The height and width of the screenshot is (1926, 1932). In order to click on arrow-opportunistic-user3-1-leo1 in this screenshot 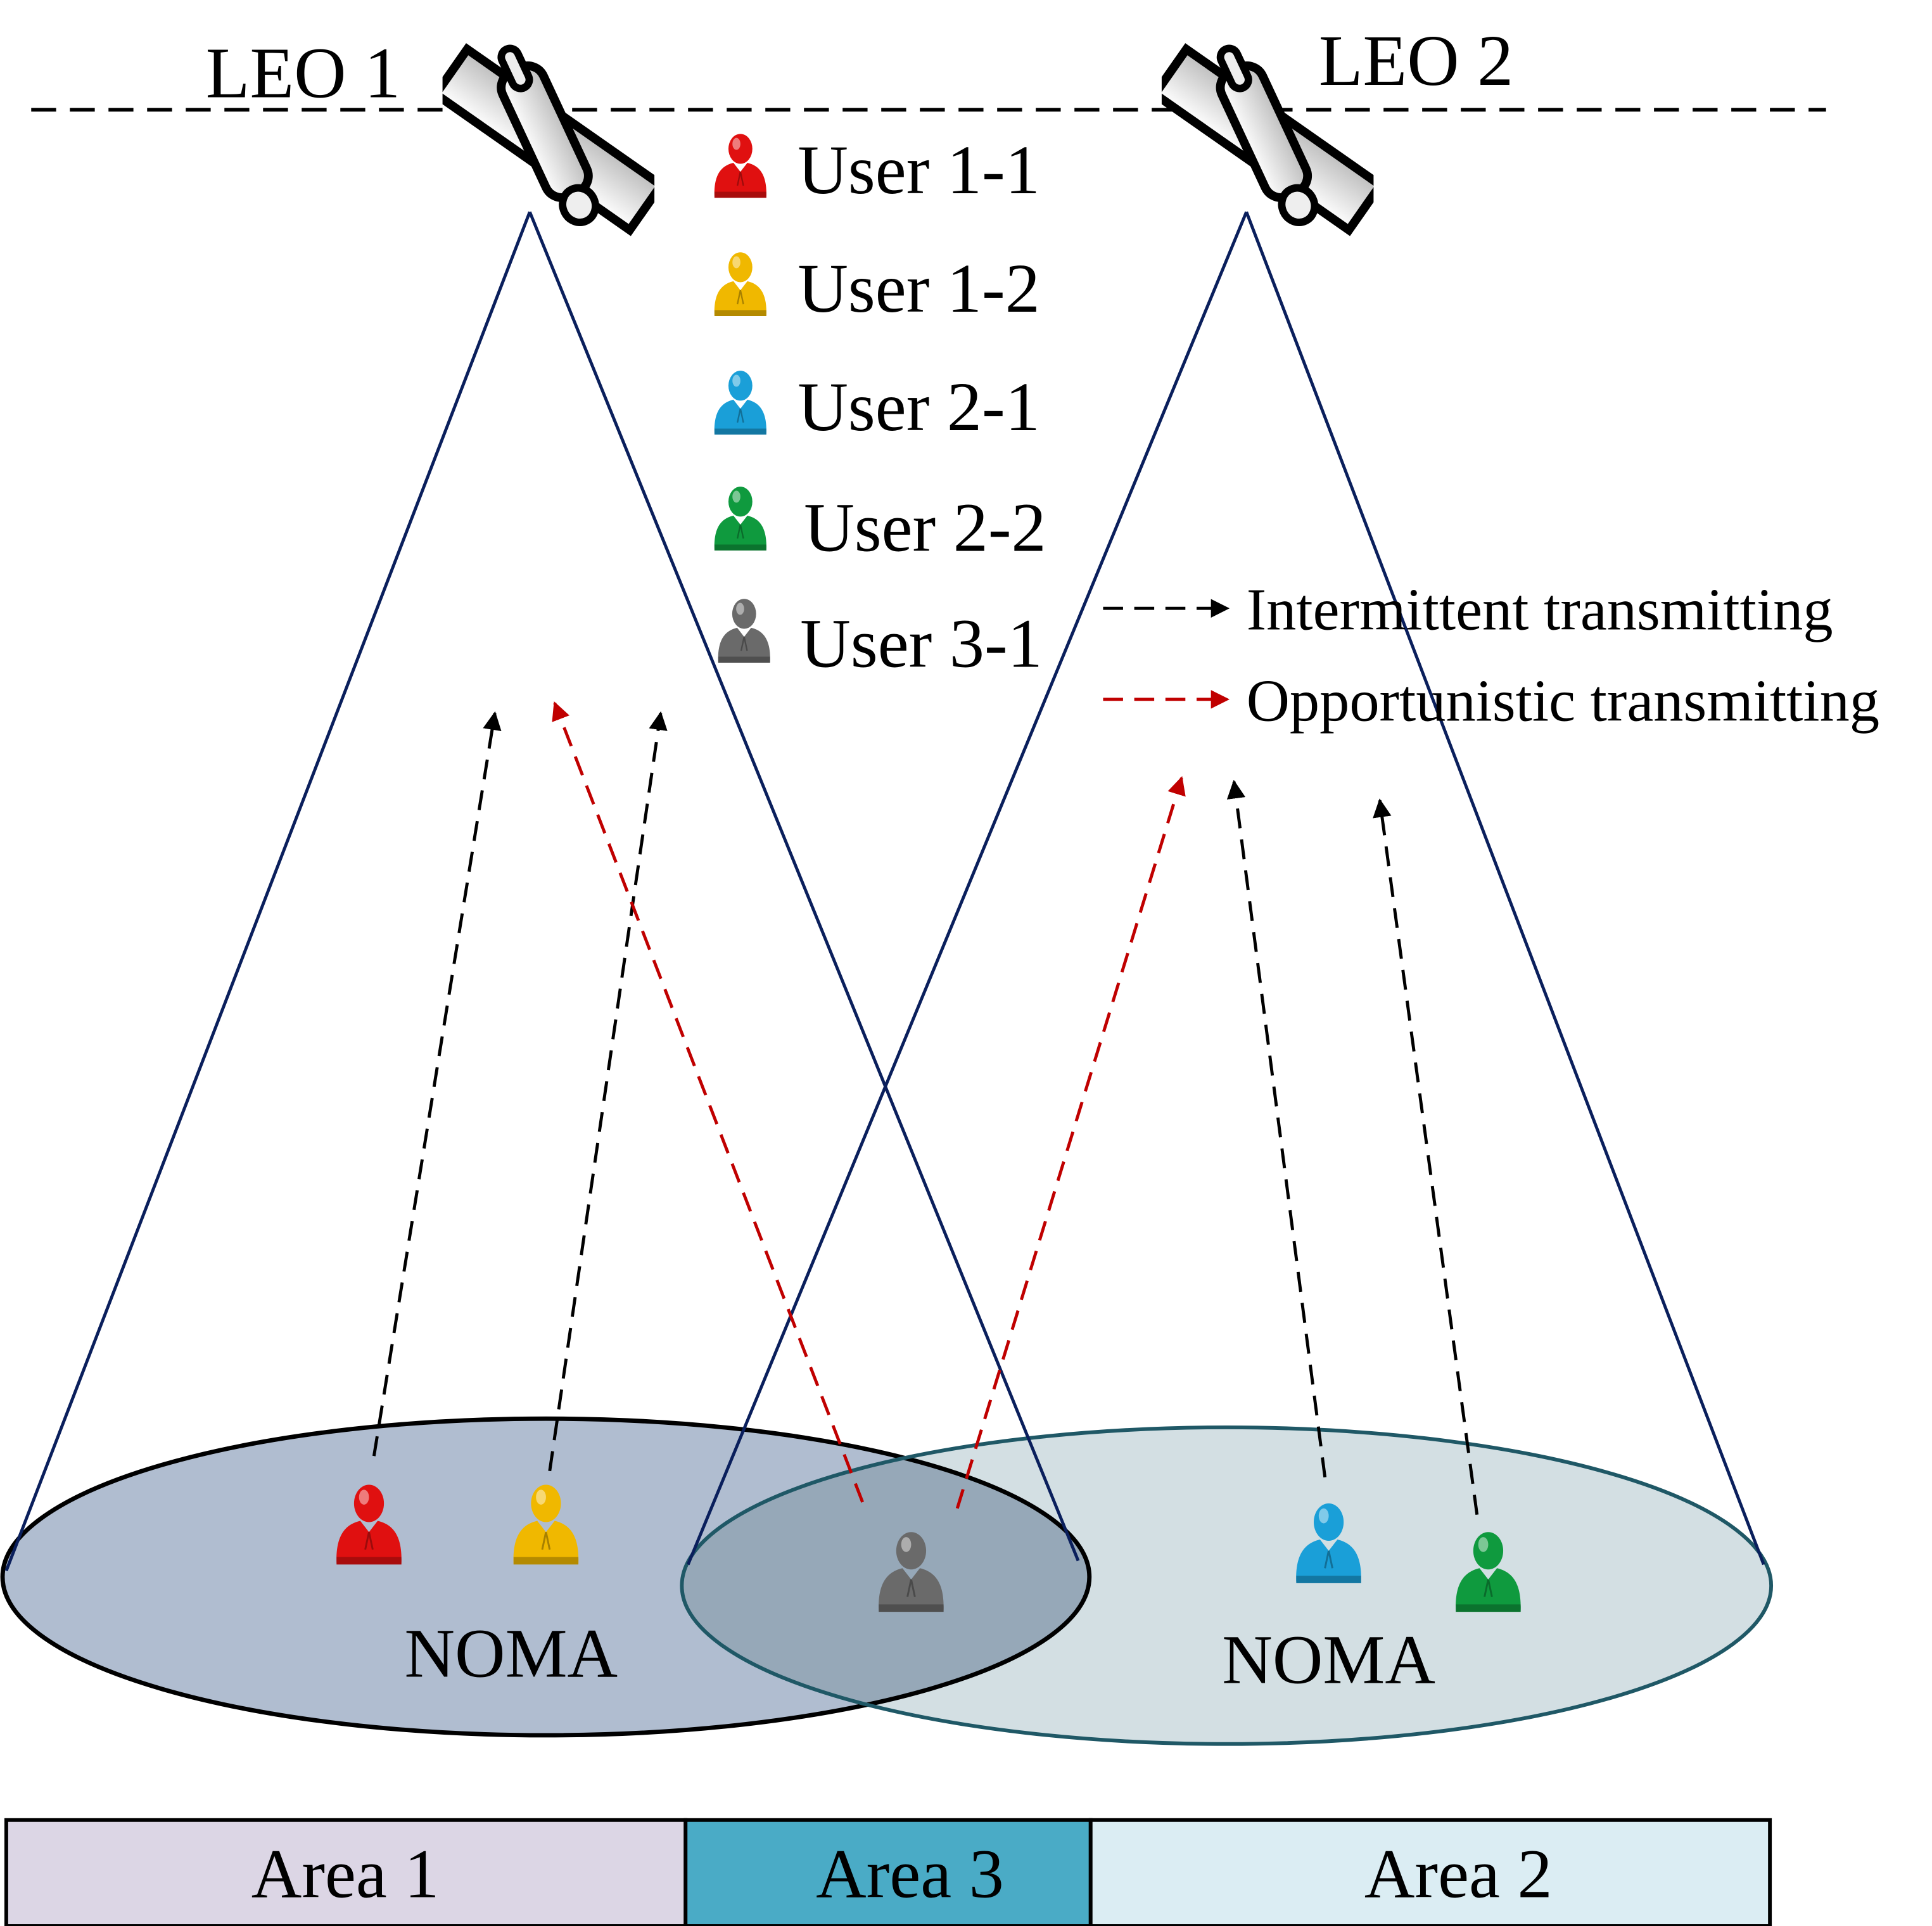, I will do `click(708, 1102)`.